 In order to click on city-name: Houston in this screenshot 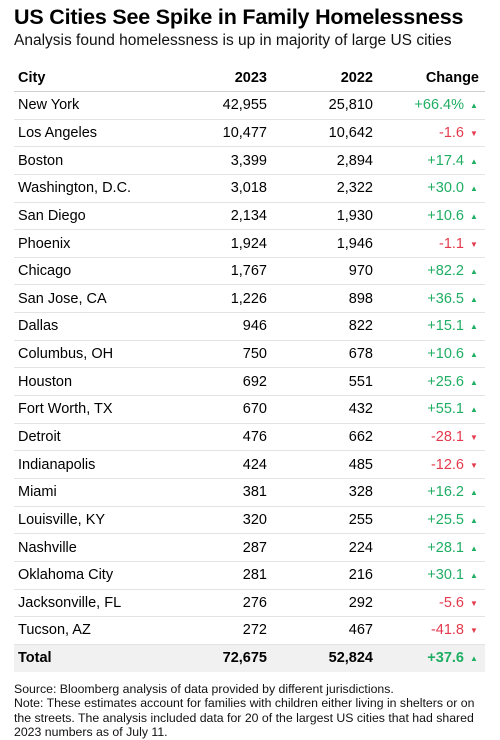, I will do `click(93, 382)`.